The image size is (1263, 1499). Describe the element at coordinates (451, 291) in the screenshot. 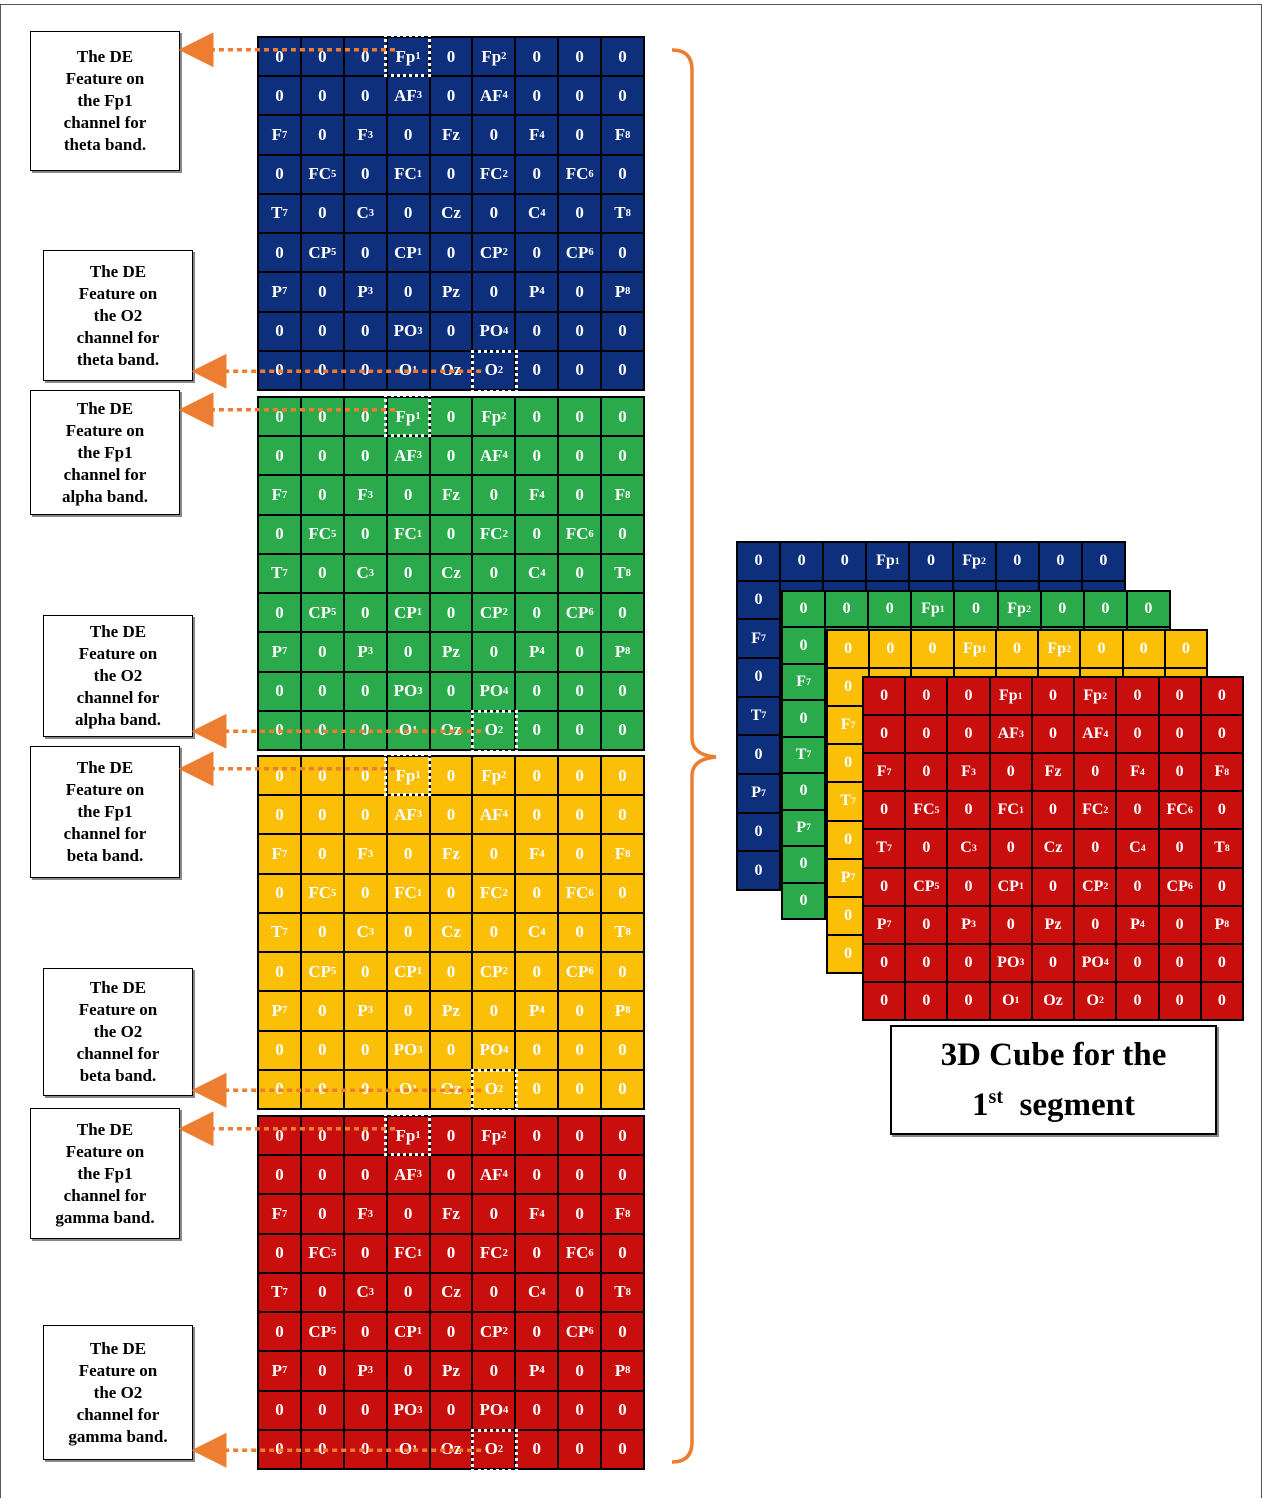

I see `cell-label: Pz` at that location.